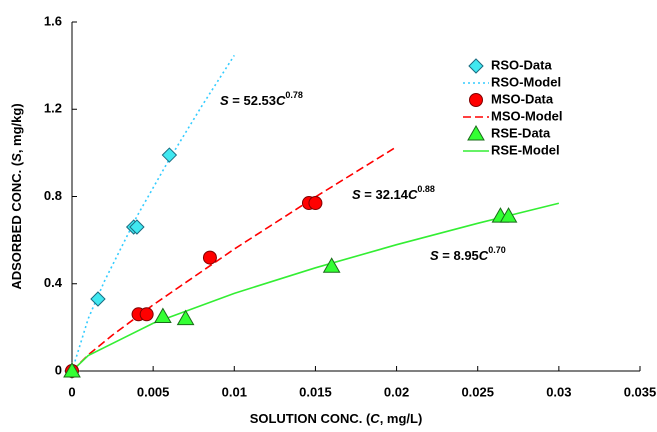 This screenshot has height=432, width=657. What do you see at coordinates (497, 250) in the screenshot?
I see `equation-part: 0.70` at bounding box center [497, 250].